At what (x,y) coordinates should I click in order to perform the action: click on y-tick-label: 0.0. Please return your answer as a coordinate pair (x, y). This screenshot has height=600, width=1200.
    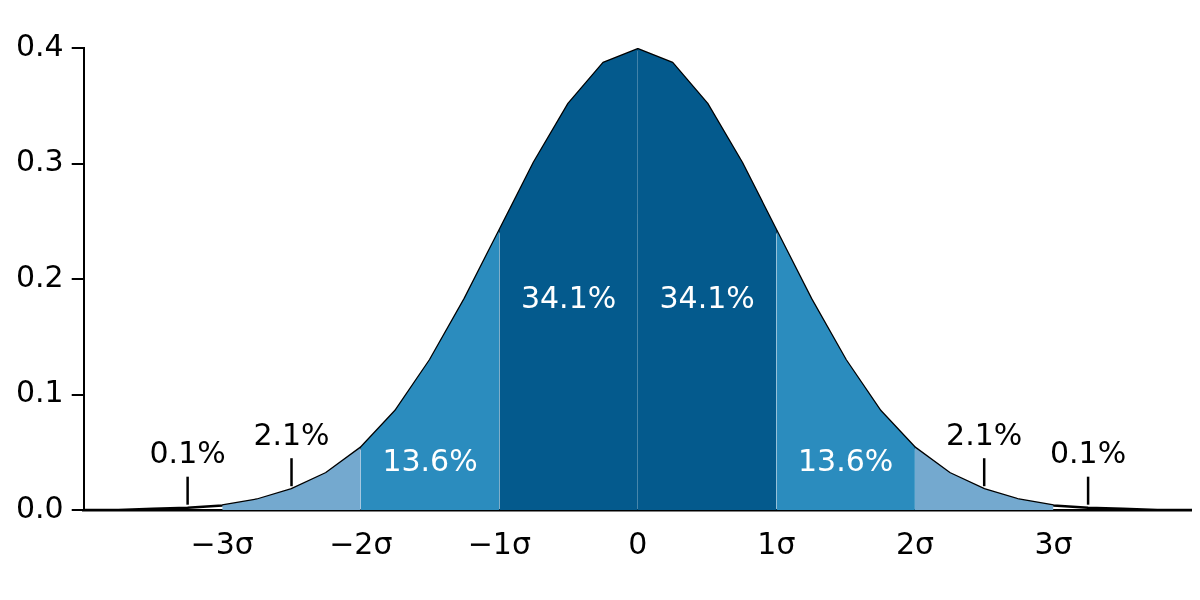
    Looking at the image, I should click on (39, 507).